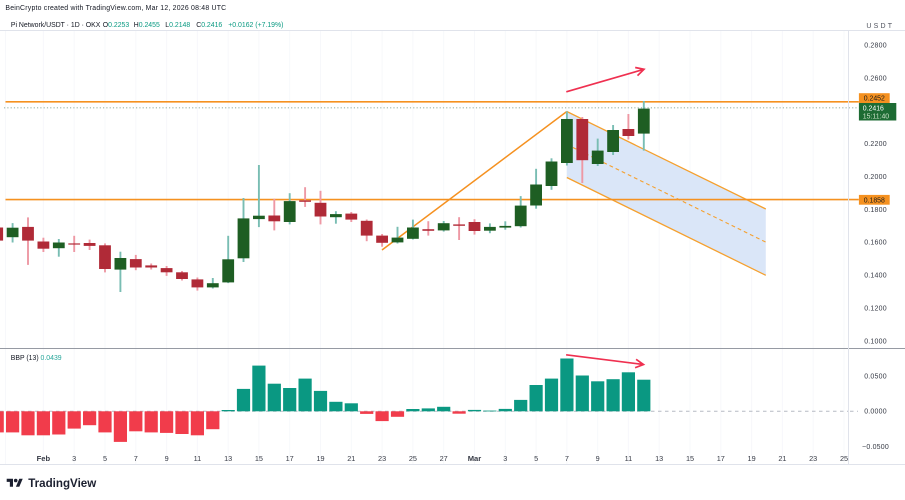  Describe the element at coordinates (880, 26) in the screenshot. I see `svg-text: USDT` at that location.